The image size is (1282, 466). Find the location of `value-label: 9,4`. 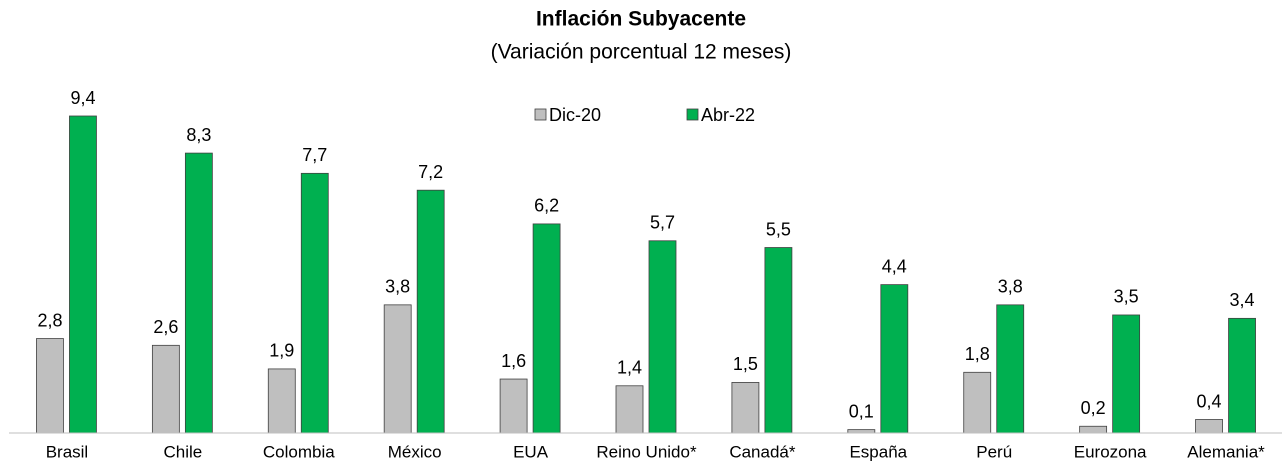

value-label: 9,4 is located at coordinates (82, 98).